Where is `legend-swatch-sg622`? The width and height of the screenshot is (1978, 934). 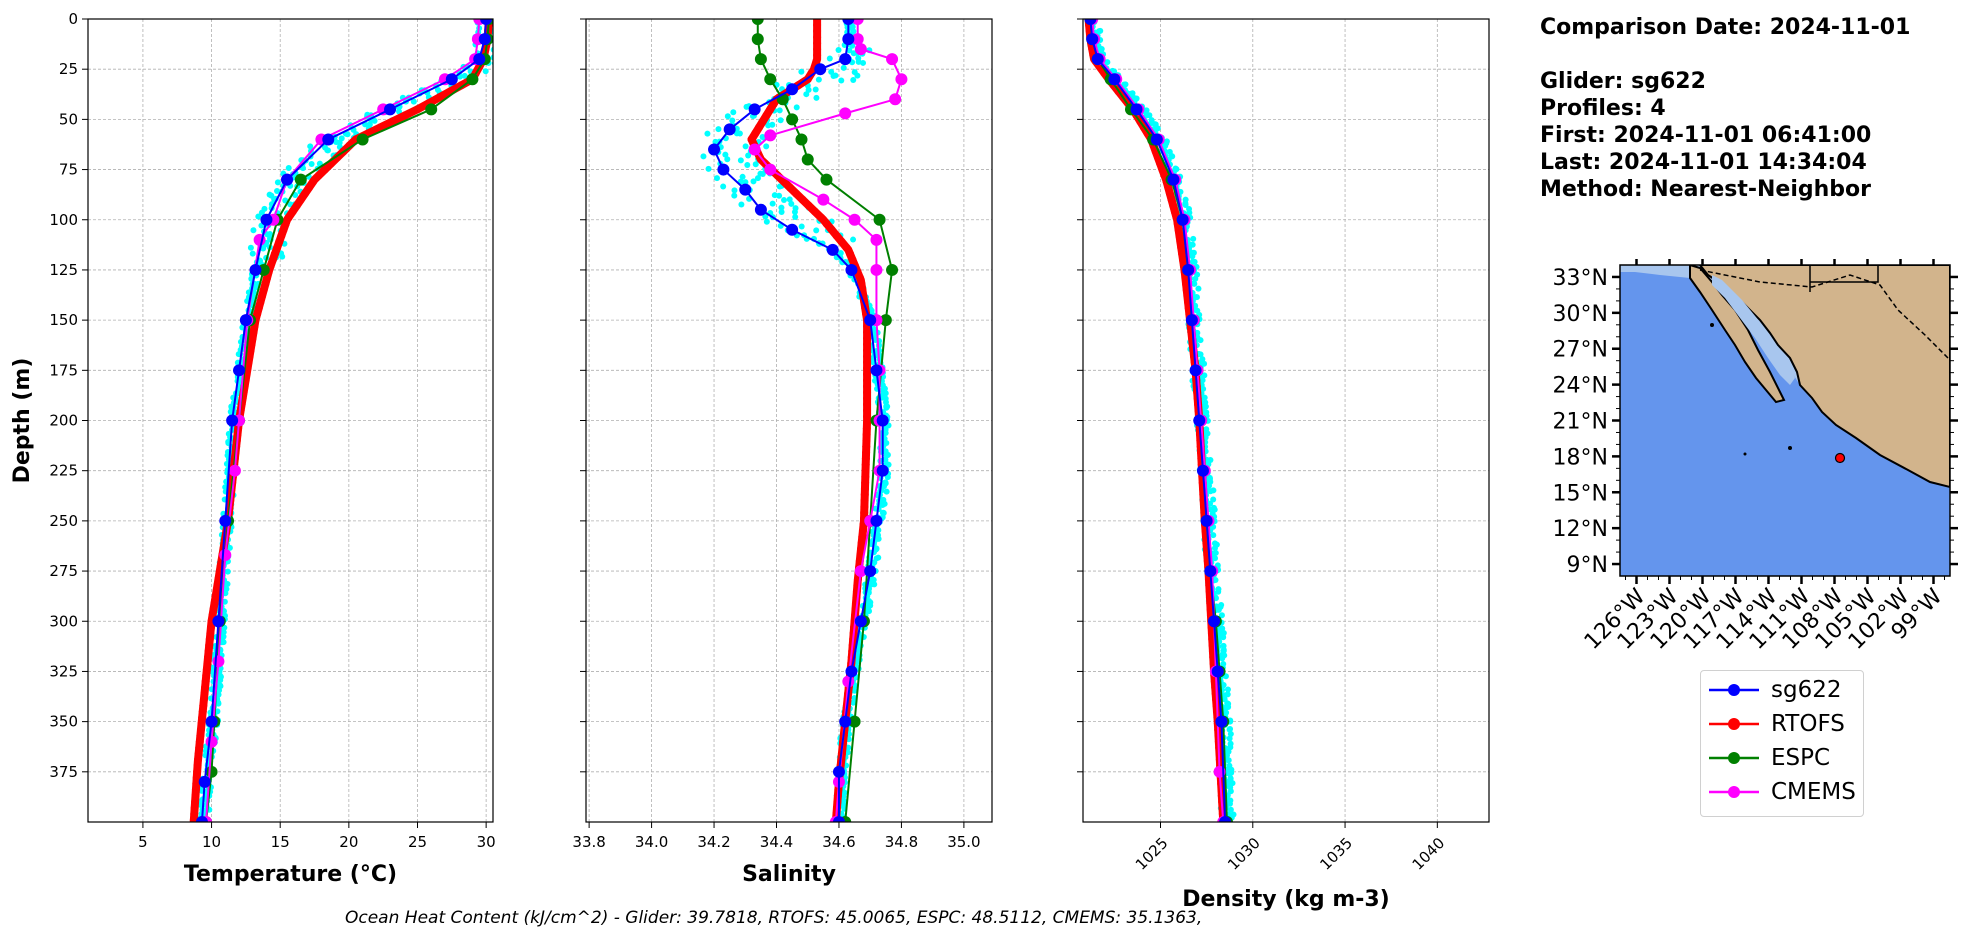 legend-swatch-sg622 is located at coordinates (1734, 690).